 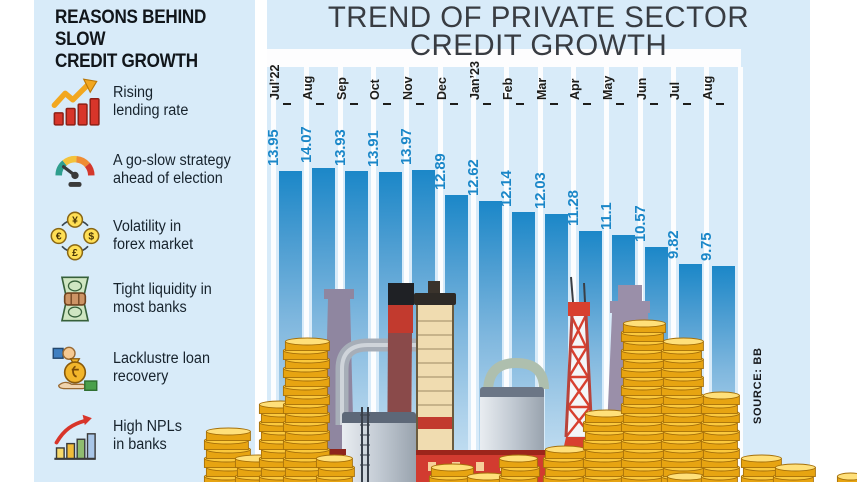 What do you see at coordinates (75, 171) in the screenshot?
I see `gauge-icon` at bounding box center [75, 171].